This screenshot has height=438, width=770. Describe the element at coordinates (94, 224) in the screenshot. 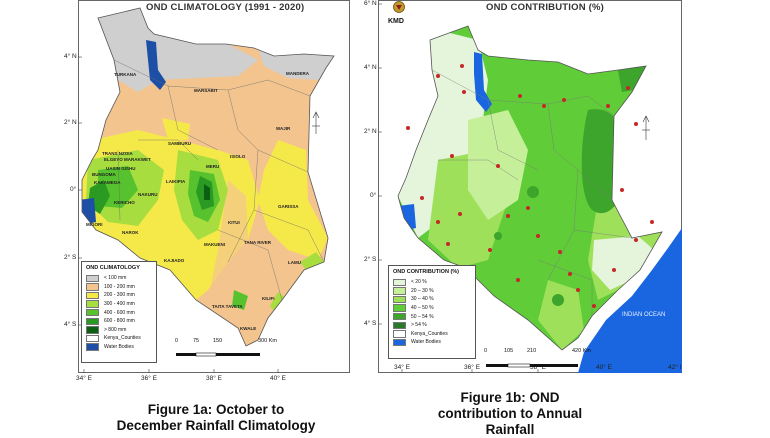

I see `label-migori: MIGORI` at that location.